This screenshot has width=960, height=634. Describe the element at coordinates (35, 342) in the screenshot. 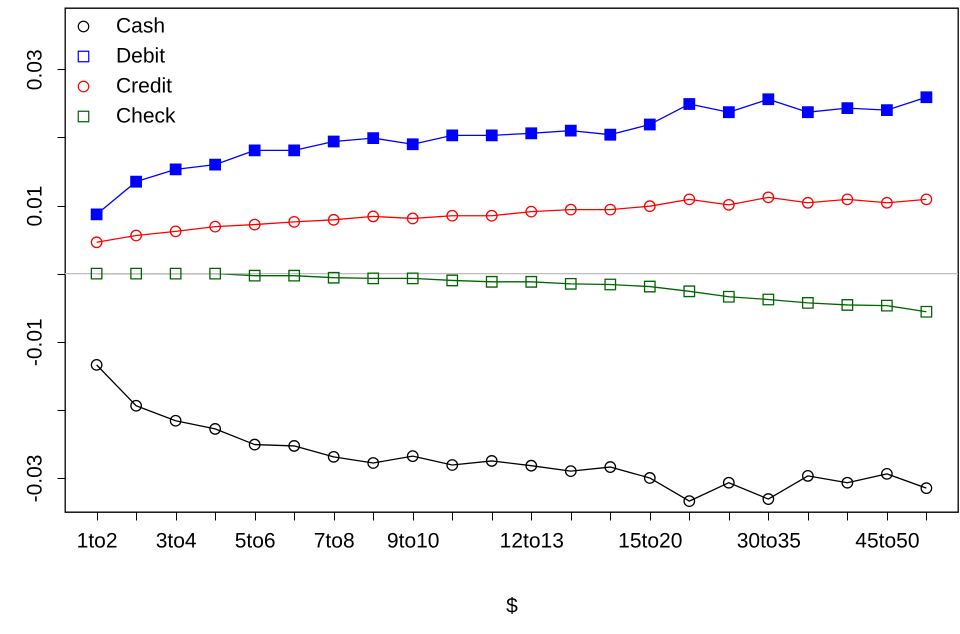

I see `y-tick-label: -0.01` at that location.